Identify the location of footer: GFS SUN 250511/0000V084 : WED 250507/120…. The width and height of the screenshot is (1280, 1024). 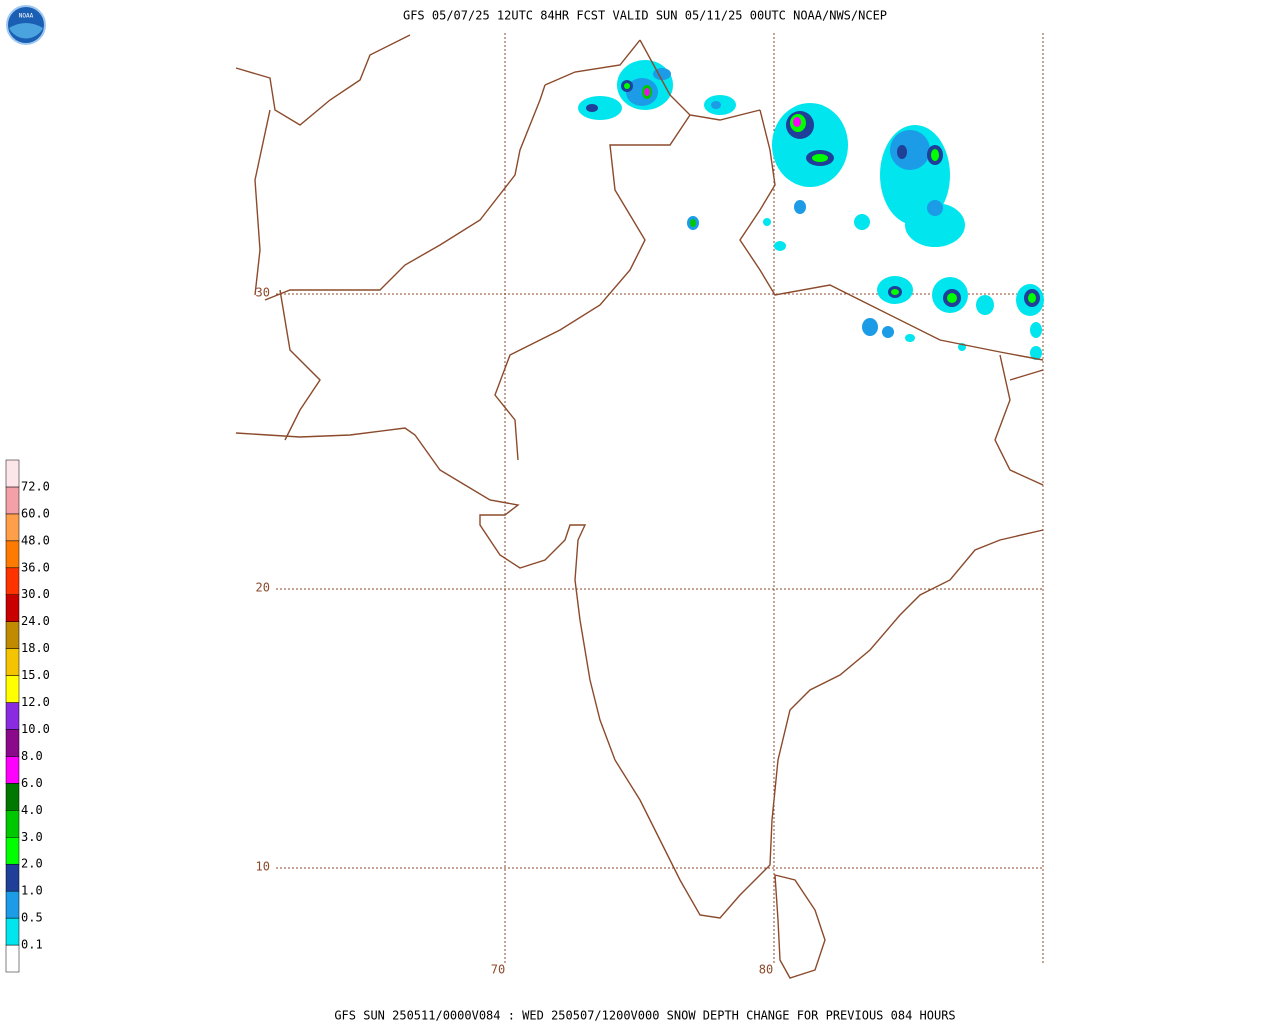
(644, 1016).